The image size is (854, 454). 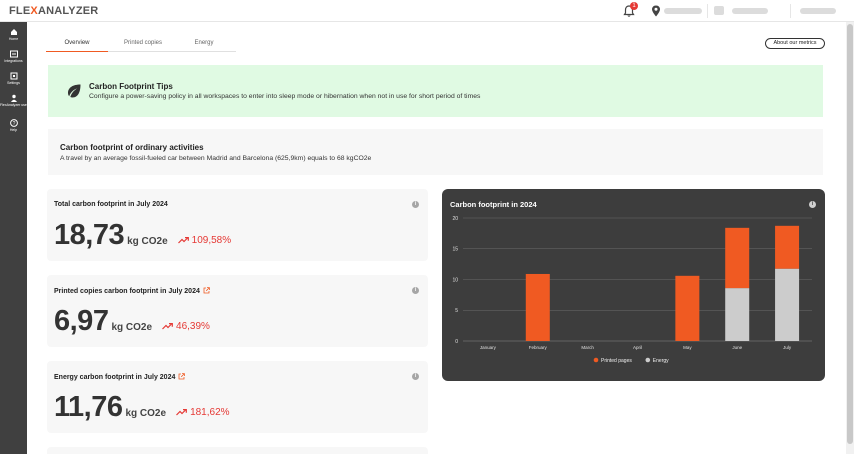 I want to click on y-tick-label: 15, so click(x=455, y=250).